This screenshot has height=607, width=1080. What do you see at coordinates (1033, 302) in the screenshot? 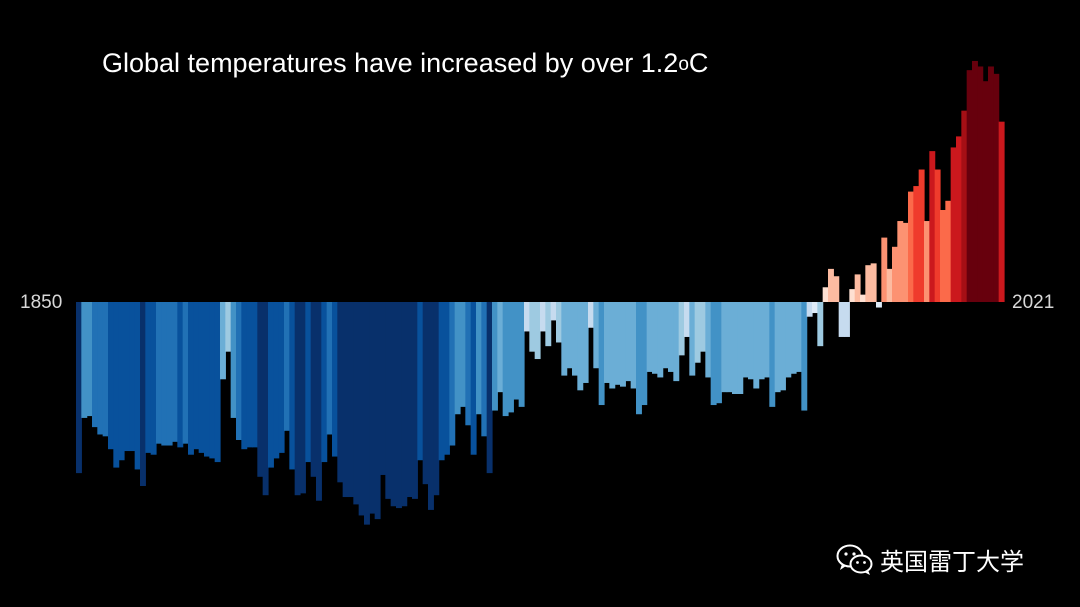
I see `x-axis-end-label: 2021` at bounding box center [1033, 302].